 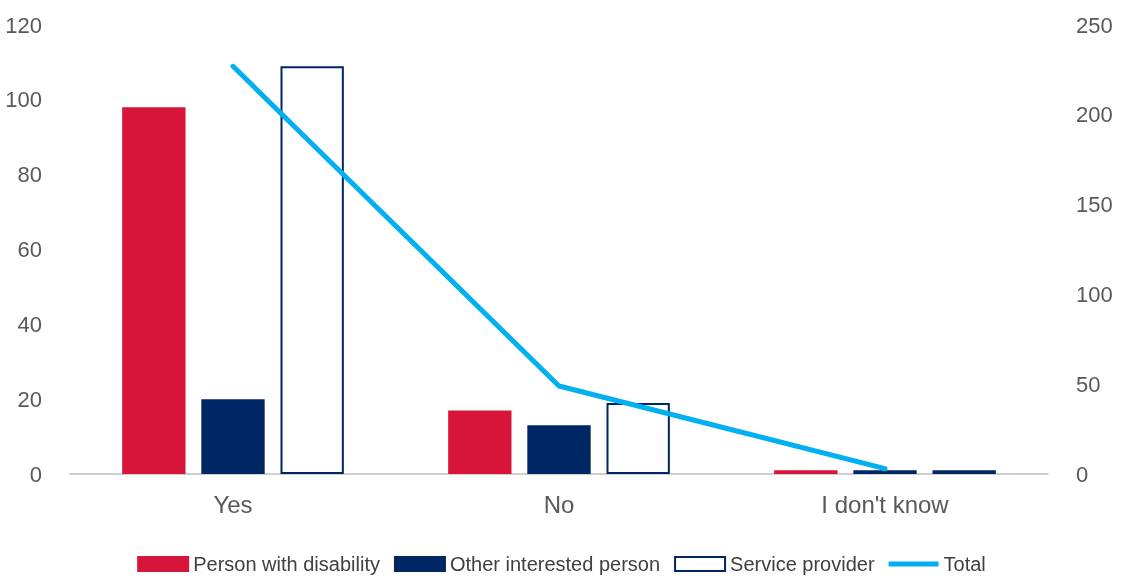 What do you see at coordinates (29, 324) in the screenshot?
I see `y-tick-label: 40` at bounding box center [29, 324].